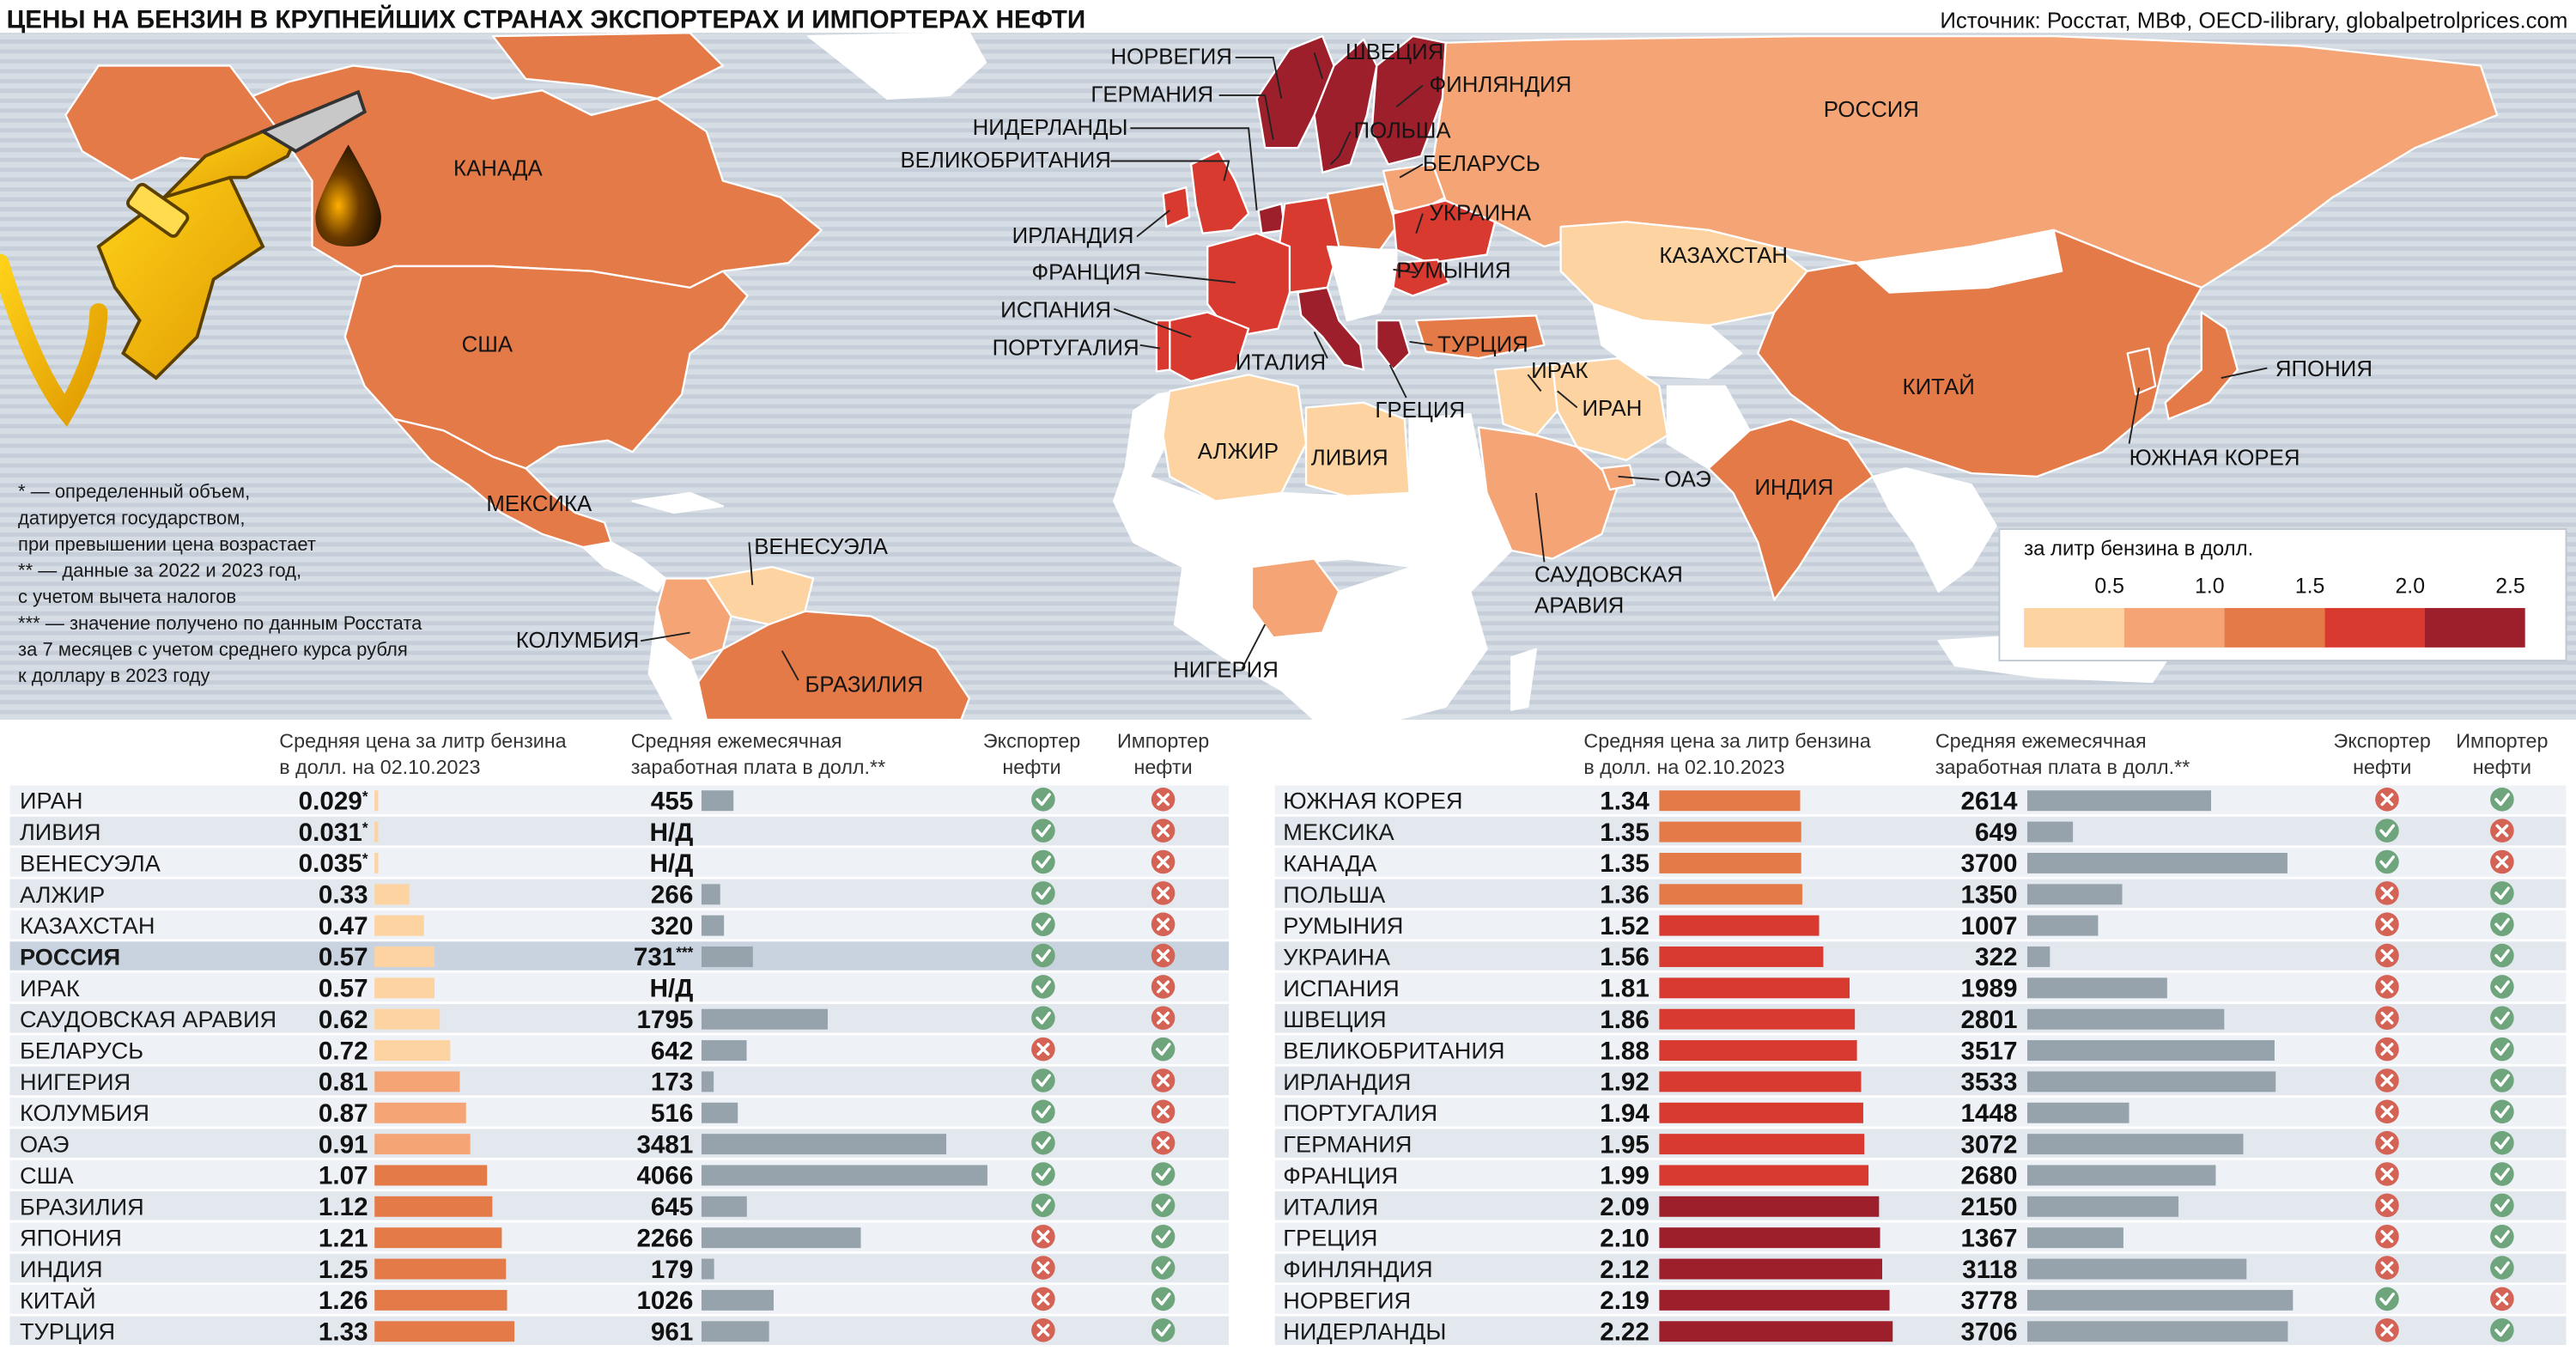  Describe the element at coordinates (344, 1144) in the screenshot. I see `price-value: 0.91` at that location.